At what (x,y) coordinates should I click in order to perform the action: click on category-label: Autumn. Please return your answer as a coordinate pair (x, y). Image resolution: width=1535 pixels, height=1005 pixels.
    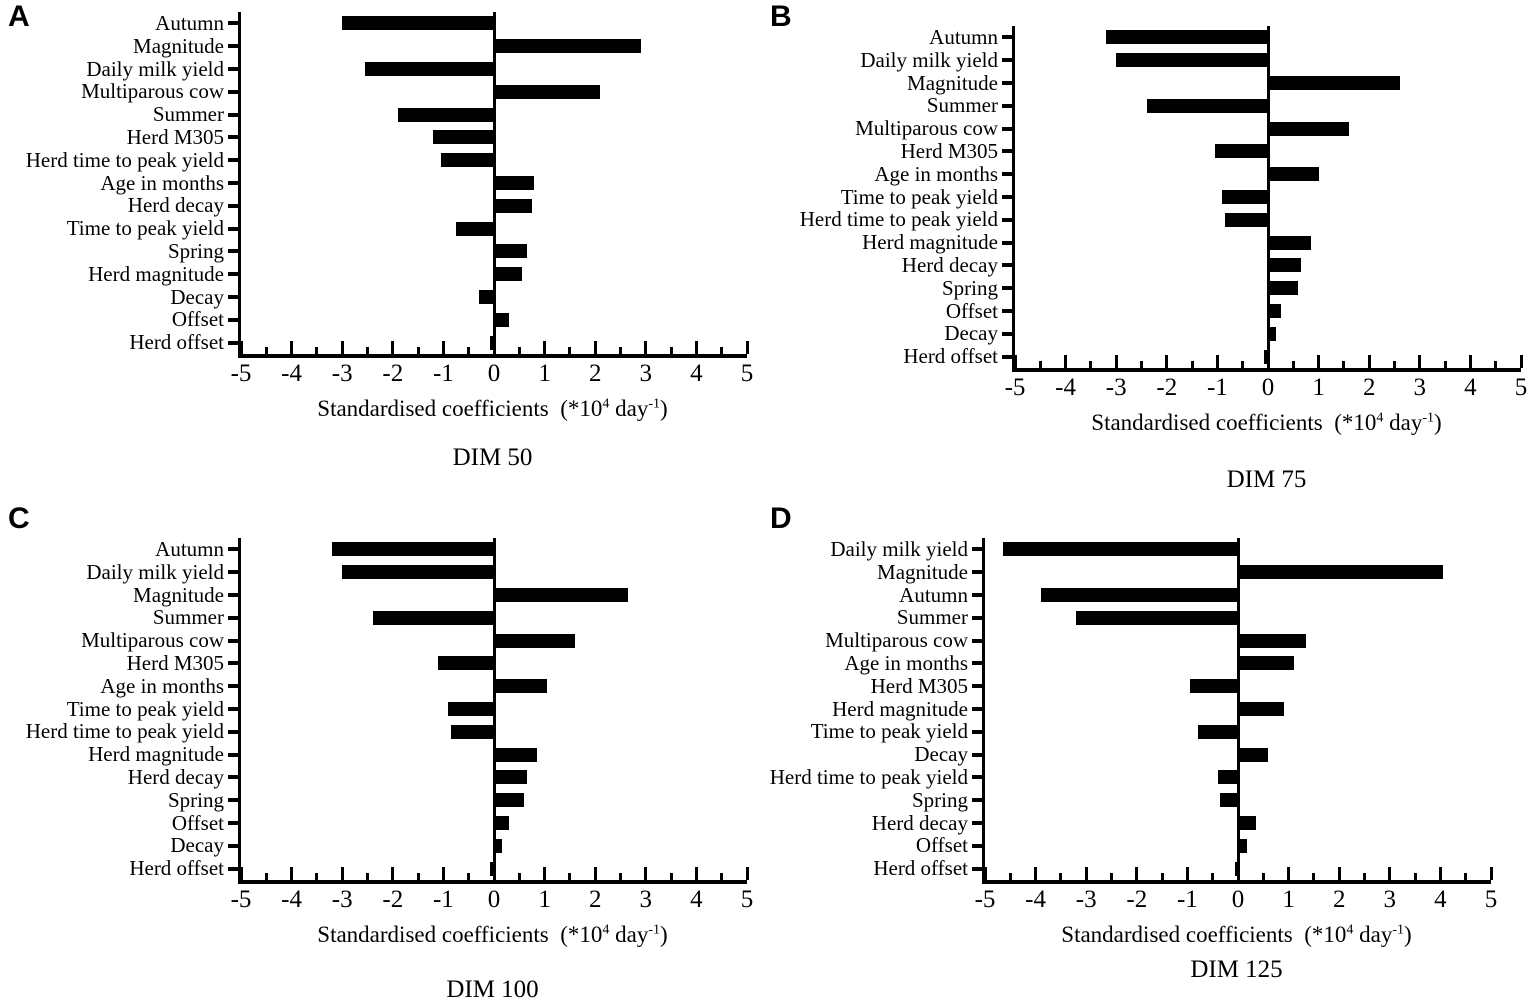
    Looking at the image, I should click on (933, 594).